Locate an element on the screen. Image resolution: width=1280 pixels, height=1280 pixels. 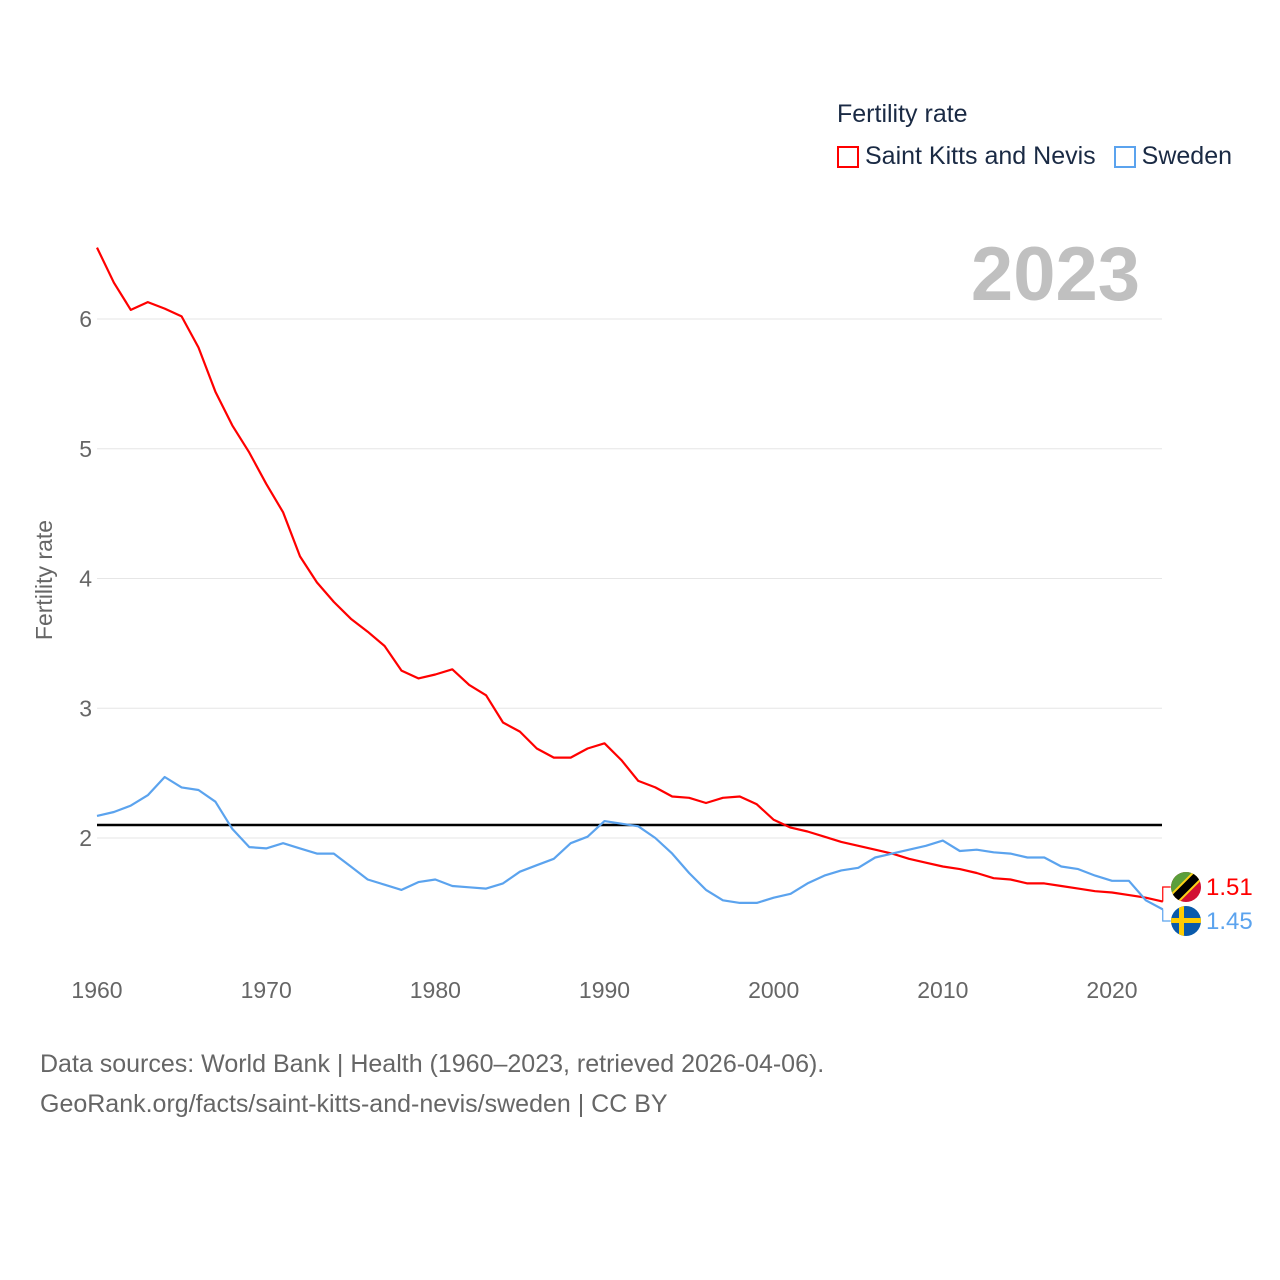
legend-label: Saint Kitts and Nevis is located at coordinates (980, 156).